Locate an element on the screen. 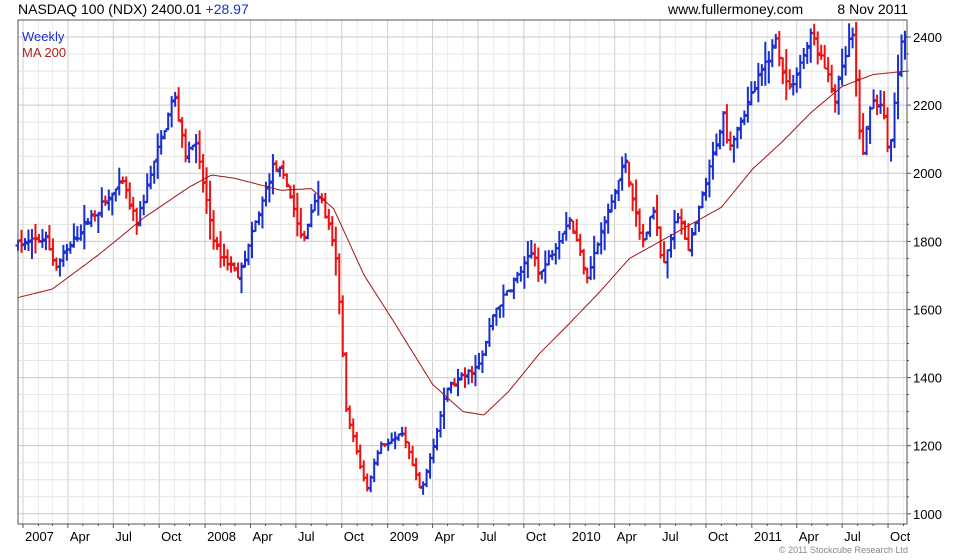  copyright-note: © 2011 Stockcube Research Ltd is located at coordinates (843, 550).